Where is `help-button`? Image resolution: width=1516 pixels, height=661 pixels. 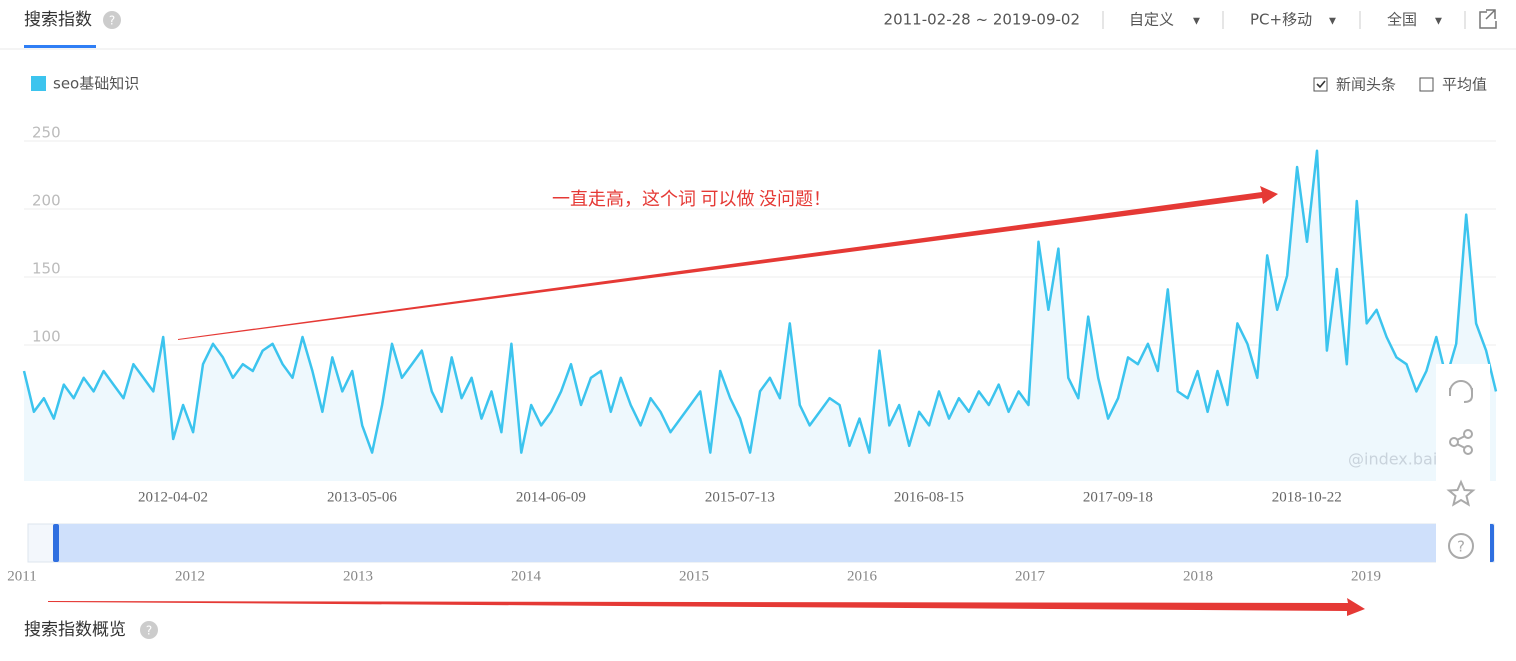 help-button is located at coordinates (1461, 546).